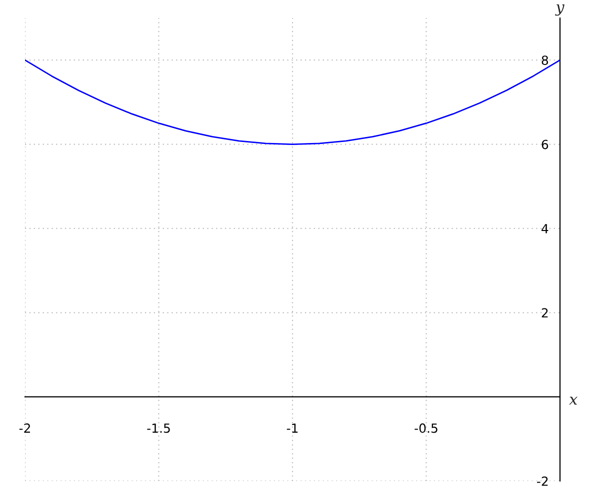 The height and width of the screenshot is (500, 600). What do you see at coordinates (542, 481) in the screenshot?
I see `y-tick-label: -2` at bounding box center [542, 481].